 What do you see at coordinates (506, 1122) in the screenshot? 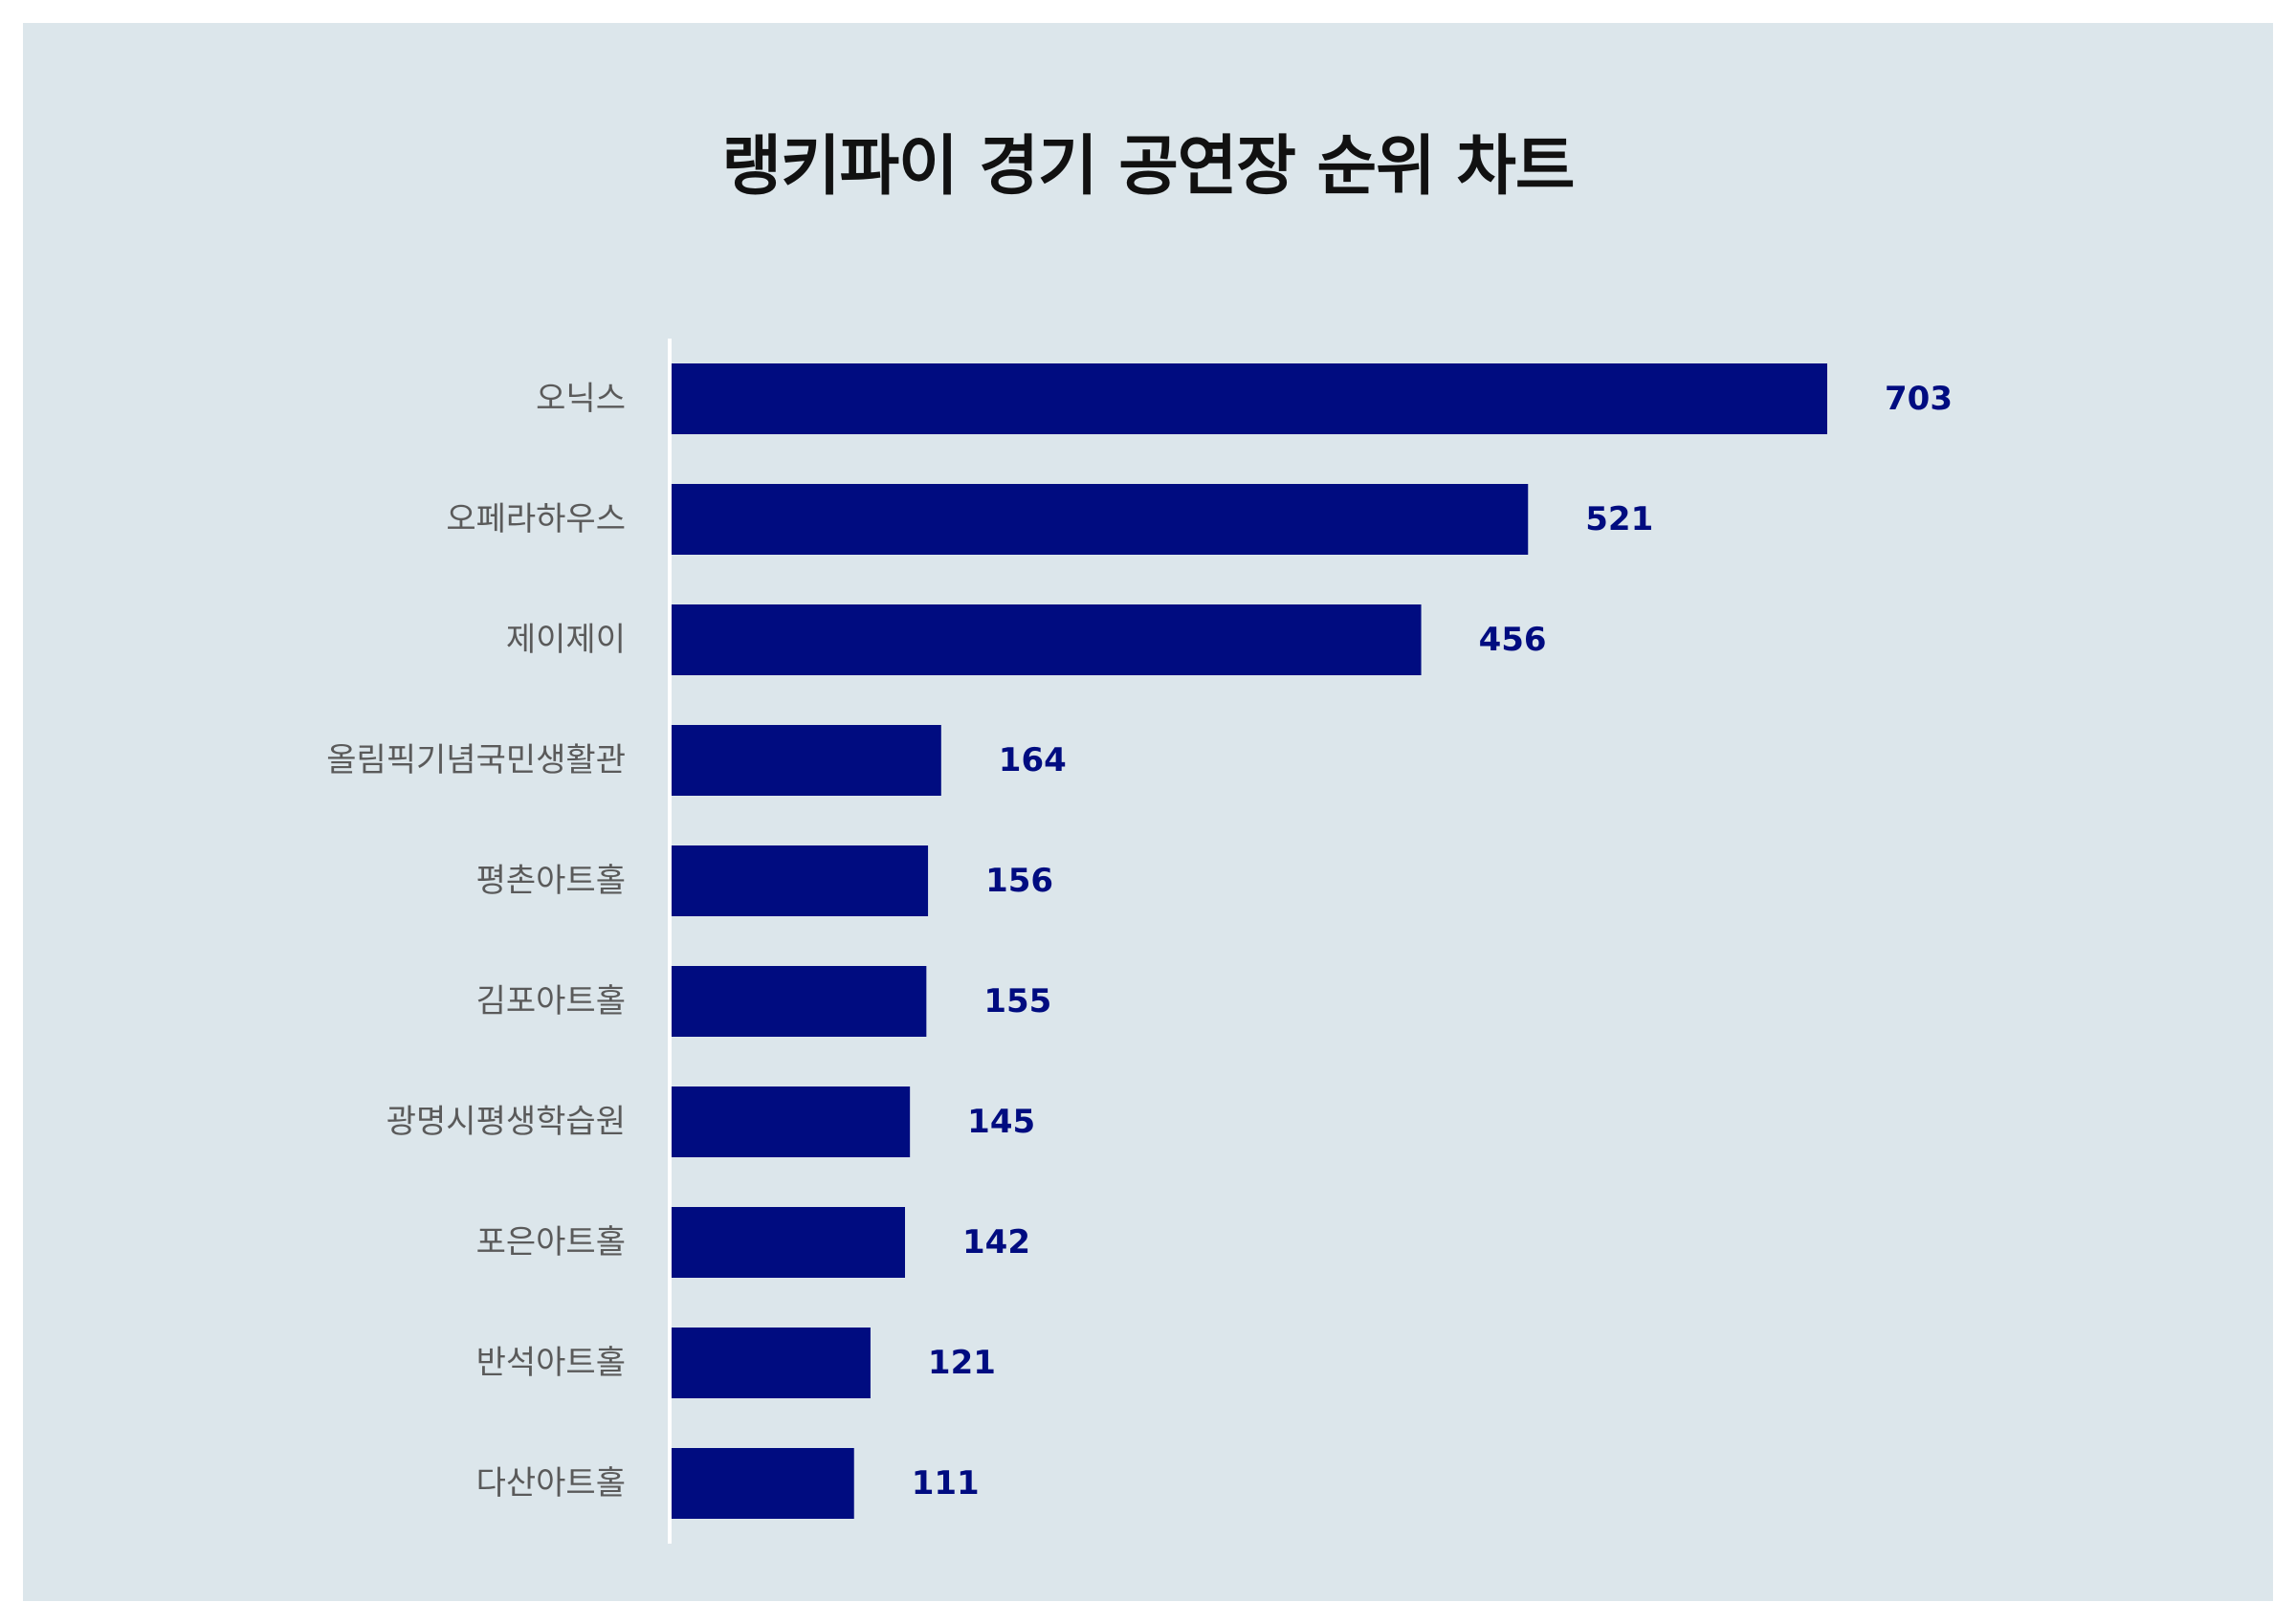
I see `category-label: 광명시평생학습원` at bounding box center [506, 1122].